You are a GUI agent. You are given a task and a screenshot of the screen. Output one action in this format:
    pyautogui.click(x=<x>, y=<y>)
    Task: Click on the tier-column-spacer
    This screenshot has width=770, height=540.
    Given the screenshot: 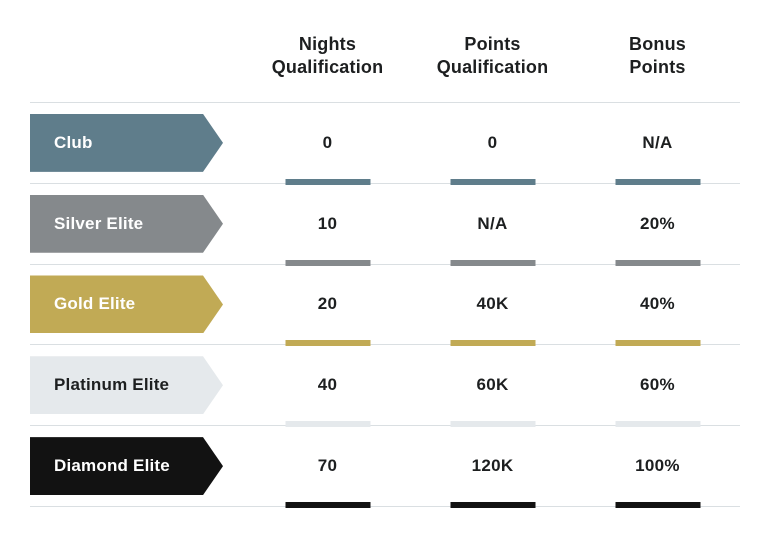 What is the action you would take?
    pyautogui.click(x=137, y=67)
    